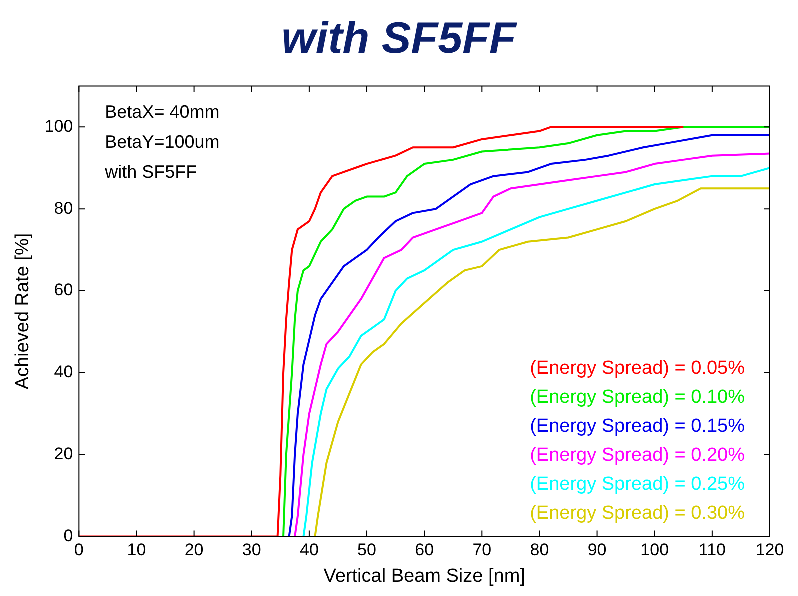 The width and height of the screenshot is (798, 596). Describe the element at coordinates (638, 397) in the screenshot. I see `text: (Energy Spread) = 0.10%` at that location.